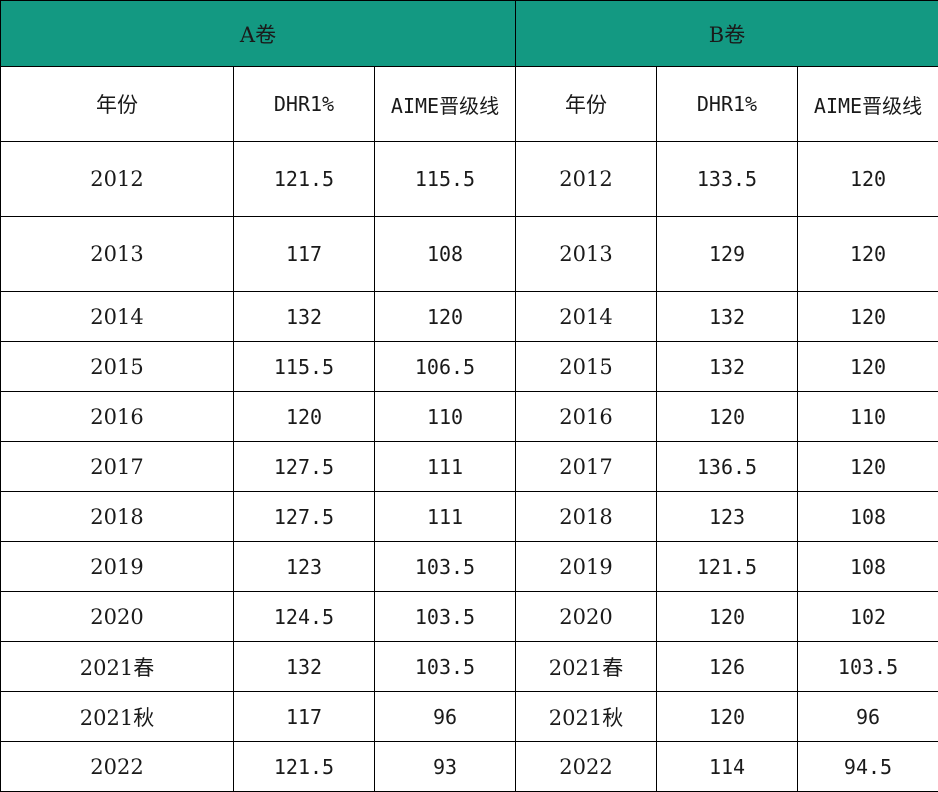 The height and width of the screenshot is (792, 938). Describe the element at coordinates (586, 566) in the screenshot. I see `cell-year-b: 2019` at that location.